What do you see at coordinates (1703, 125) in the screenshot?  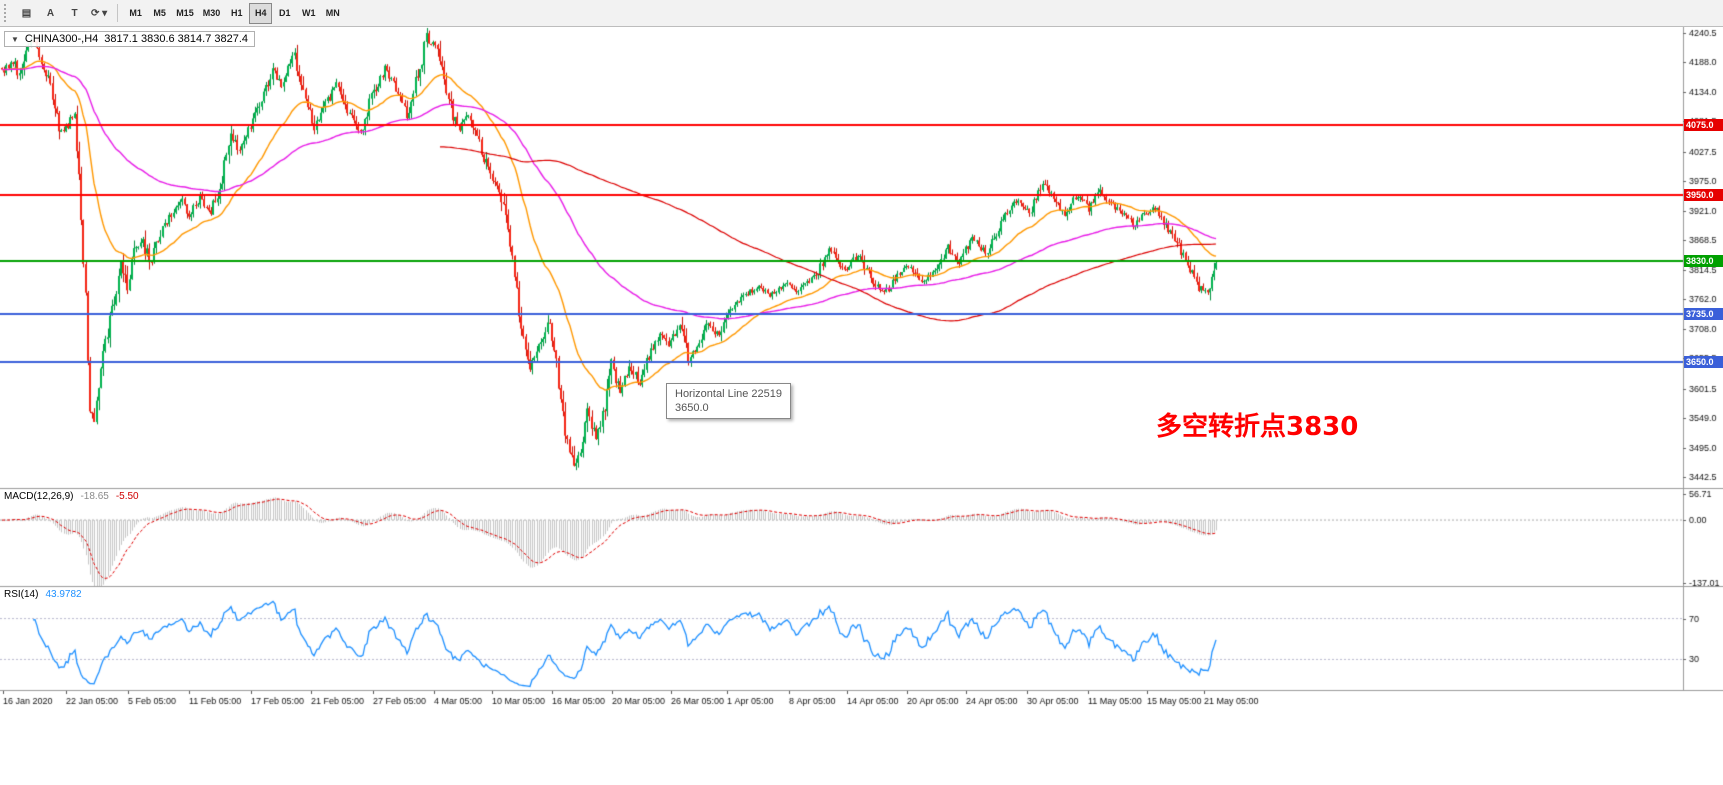 I see `price-badge-4075.0: 4075.0` at bounding box center [1703, 125].